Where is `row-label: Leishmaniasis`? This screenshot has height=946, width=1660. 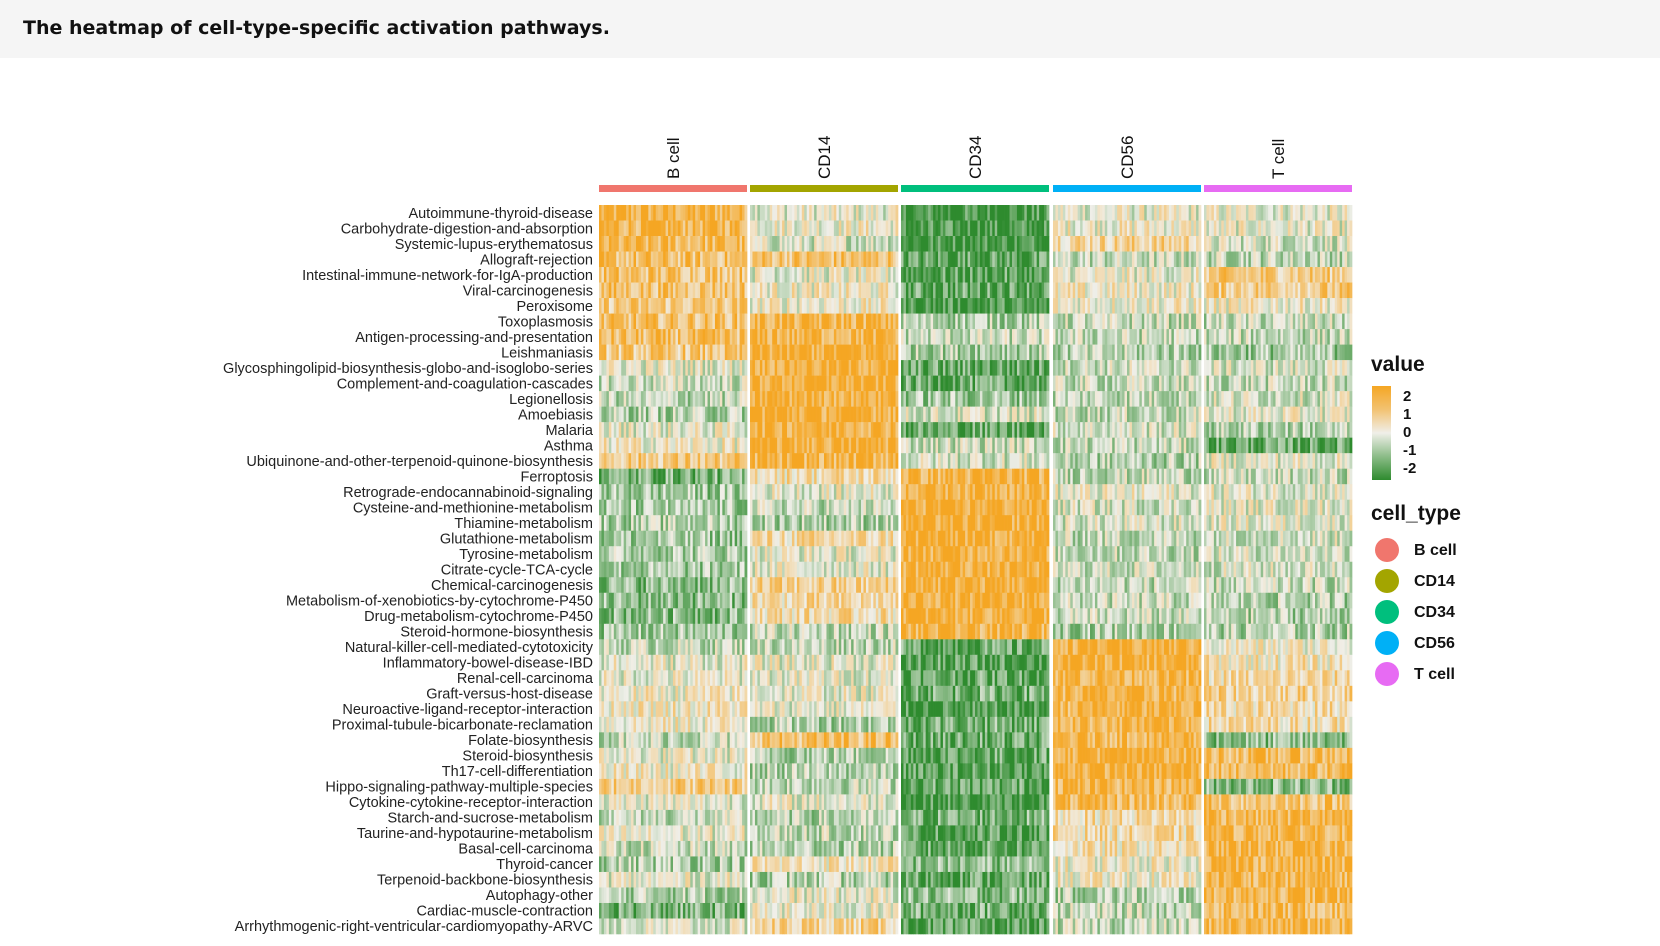 row-label: Leishmaniasis is located at coordinates (547, 353).